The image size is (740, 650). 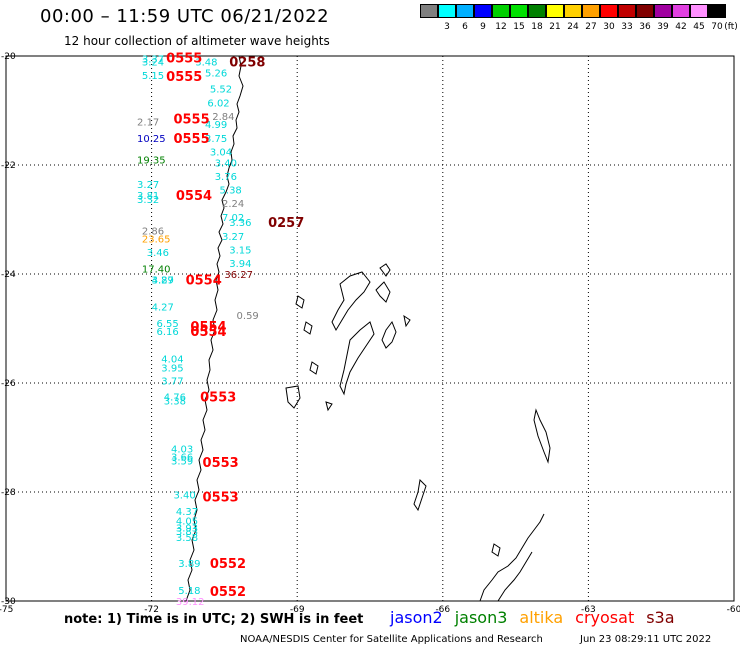 I want to click on mission-legend: jason2 jason3 altika cryosat s3a, so click(x=538, y=617).